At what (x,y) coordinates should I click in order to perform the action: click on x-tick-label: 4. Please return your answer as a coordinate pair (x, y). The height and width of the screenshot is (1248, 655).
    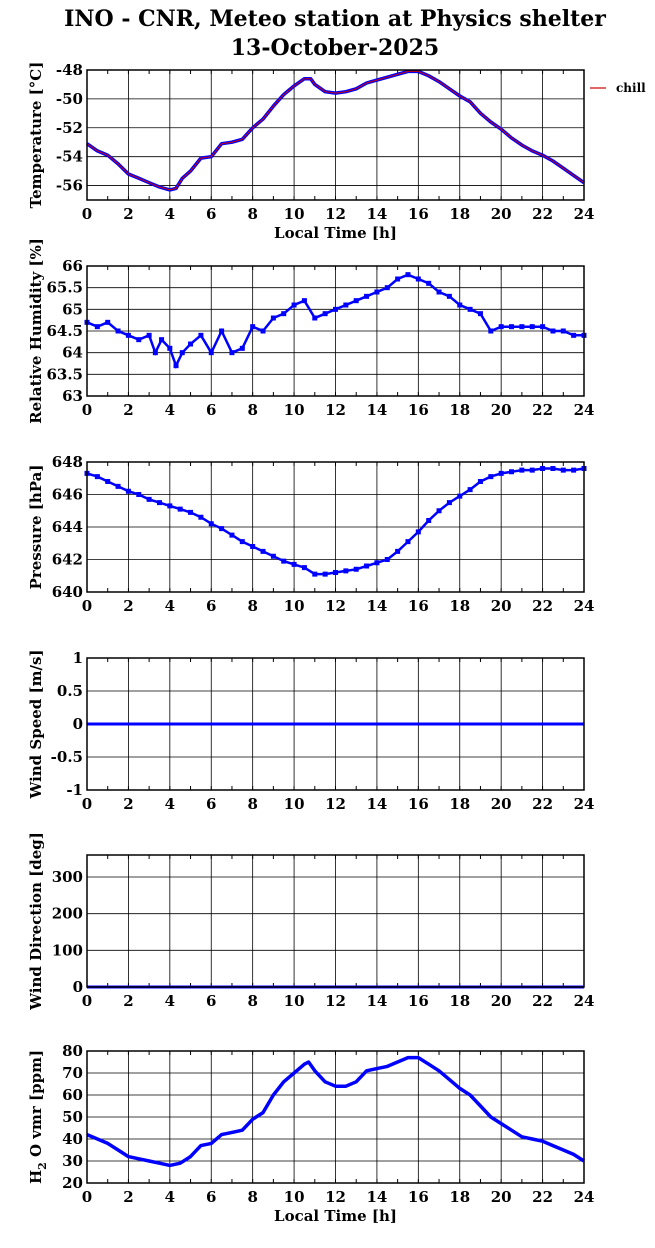
    Looking at the image, I should click on (170, 1001).